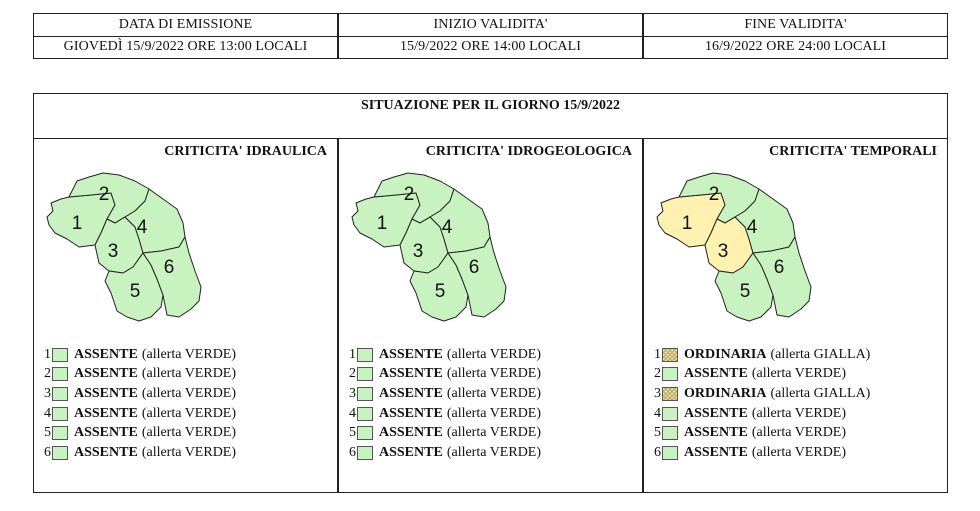 The image size is (980, 511). Describe the element at coordinates (657, 452) in the screenshot. I see `zone-number: 6` at that location.